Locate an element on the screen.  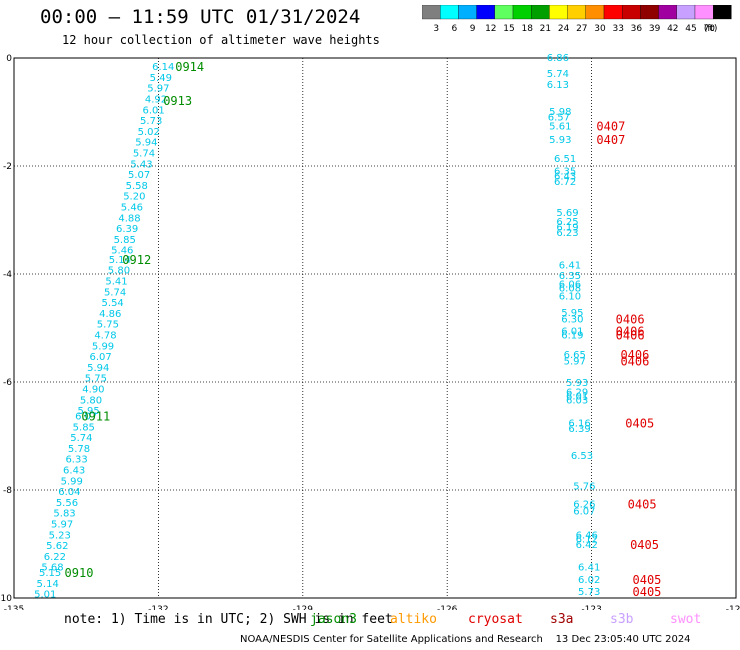
scale-label: 27 is located at coordinates (581, 29).